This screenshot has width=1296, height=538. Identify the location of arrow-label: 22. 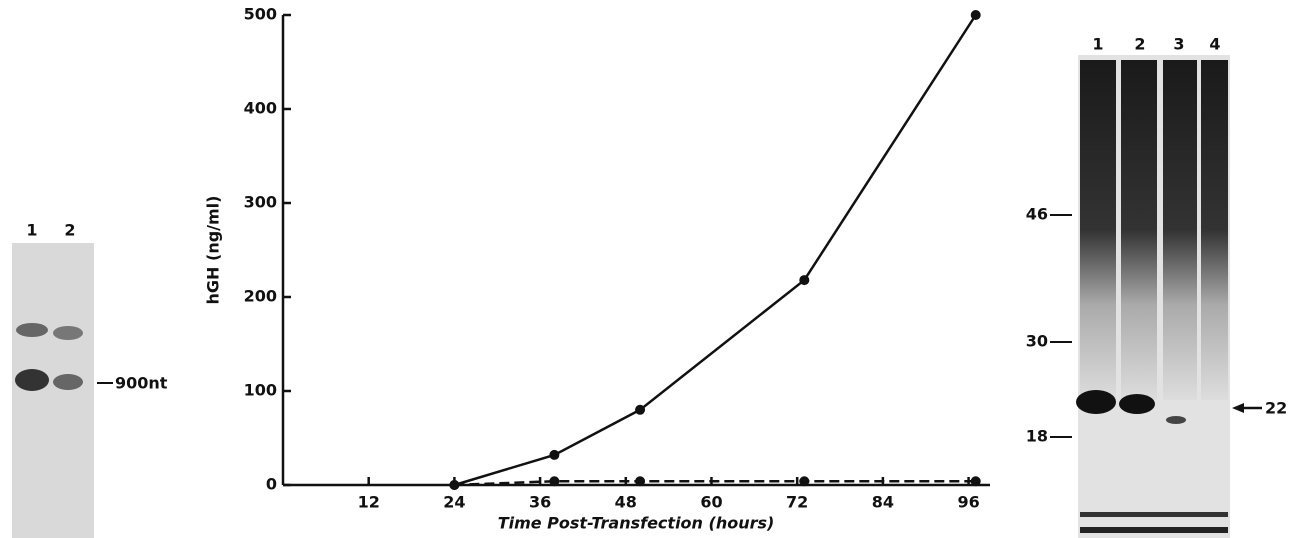
(1276, 408).